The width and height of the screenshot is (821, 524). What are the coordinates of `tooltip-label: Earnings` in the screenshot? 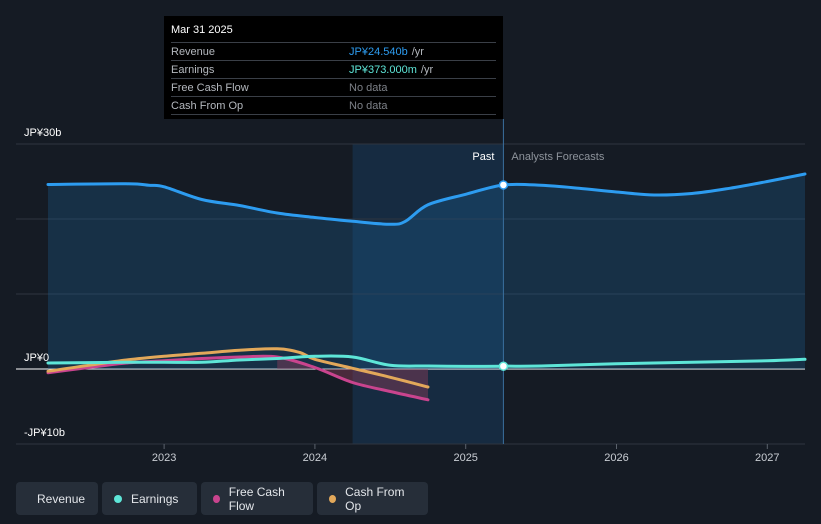 It's located at (193, 69).